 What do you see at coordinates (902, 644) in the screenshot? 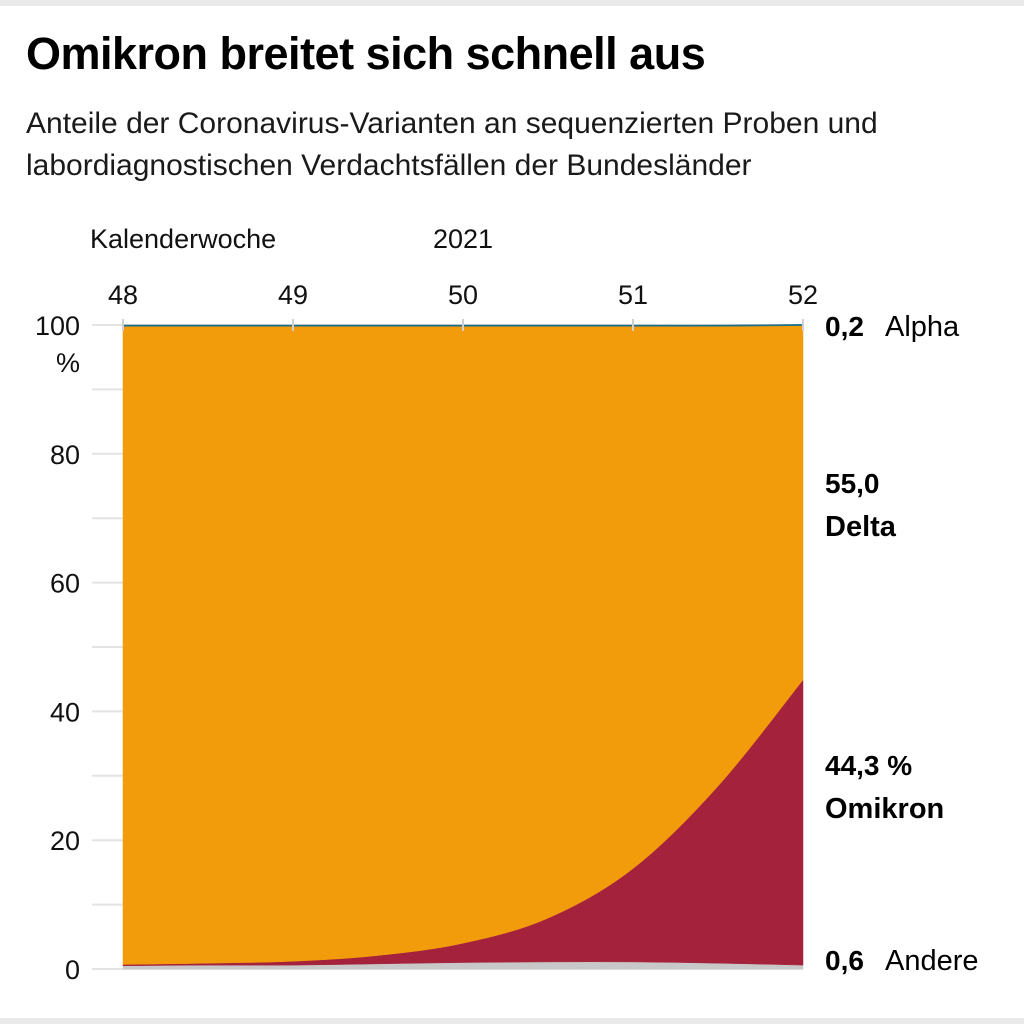
I see `end-labels: 0,2 Alpha 55,0 Delta 44,3 % Omikron 0,6 Andere` at bounding box center [902, 644].